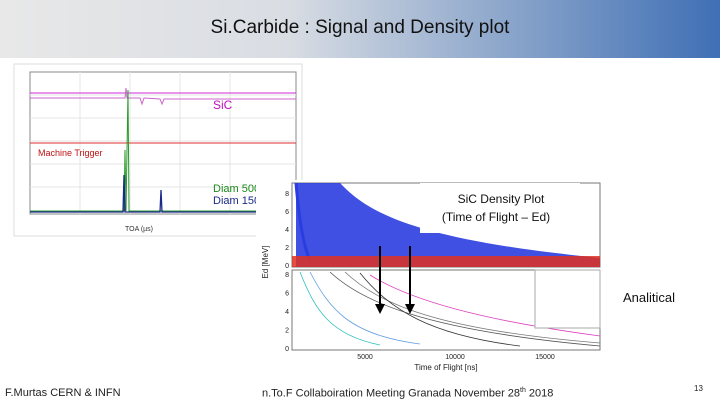  I want to click on axis-label: TOA (µs), so click(139, 229).